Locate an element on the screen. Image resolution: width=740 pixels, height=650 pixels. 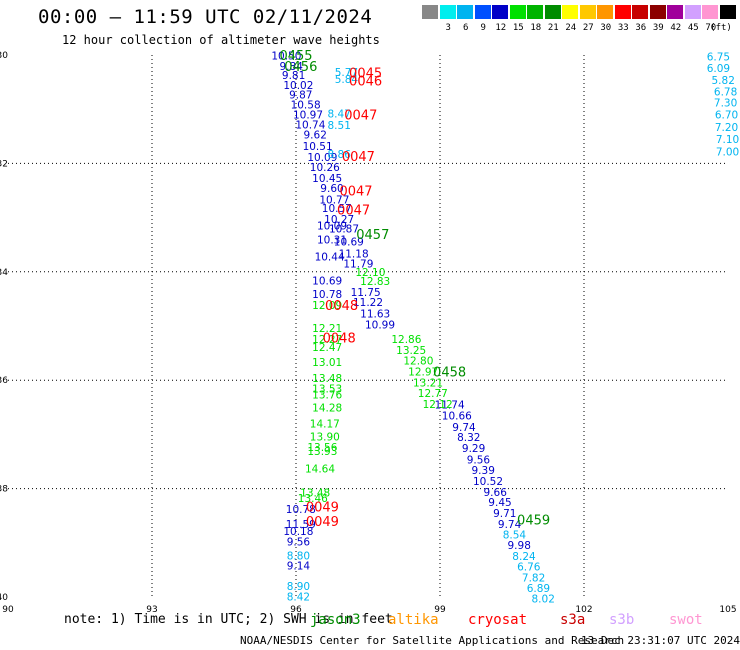
pass-time-label: 0455 is located at coordinates (295, 56).